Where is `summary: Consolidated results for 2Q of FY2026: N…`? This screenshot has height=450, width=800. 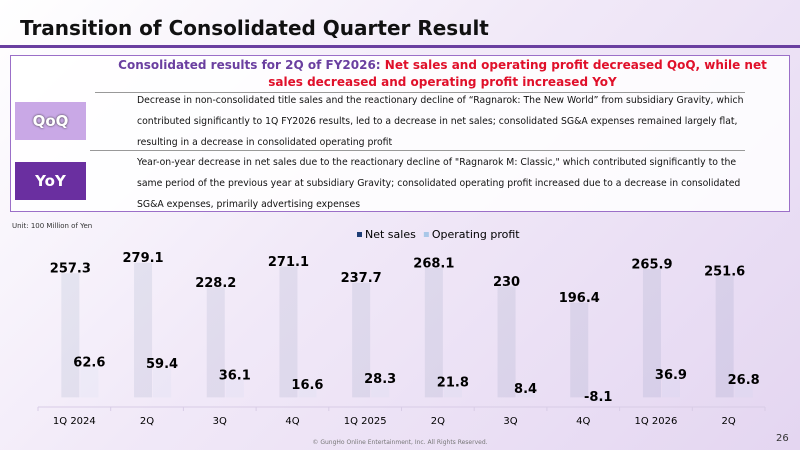 summary: Consolidated results for 2Q of FY2026: N… is located at coordinates (442, 74).